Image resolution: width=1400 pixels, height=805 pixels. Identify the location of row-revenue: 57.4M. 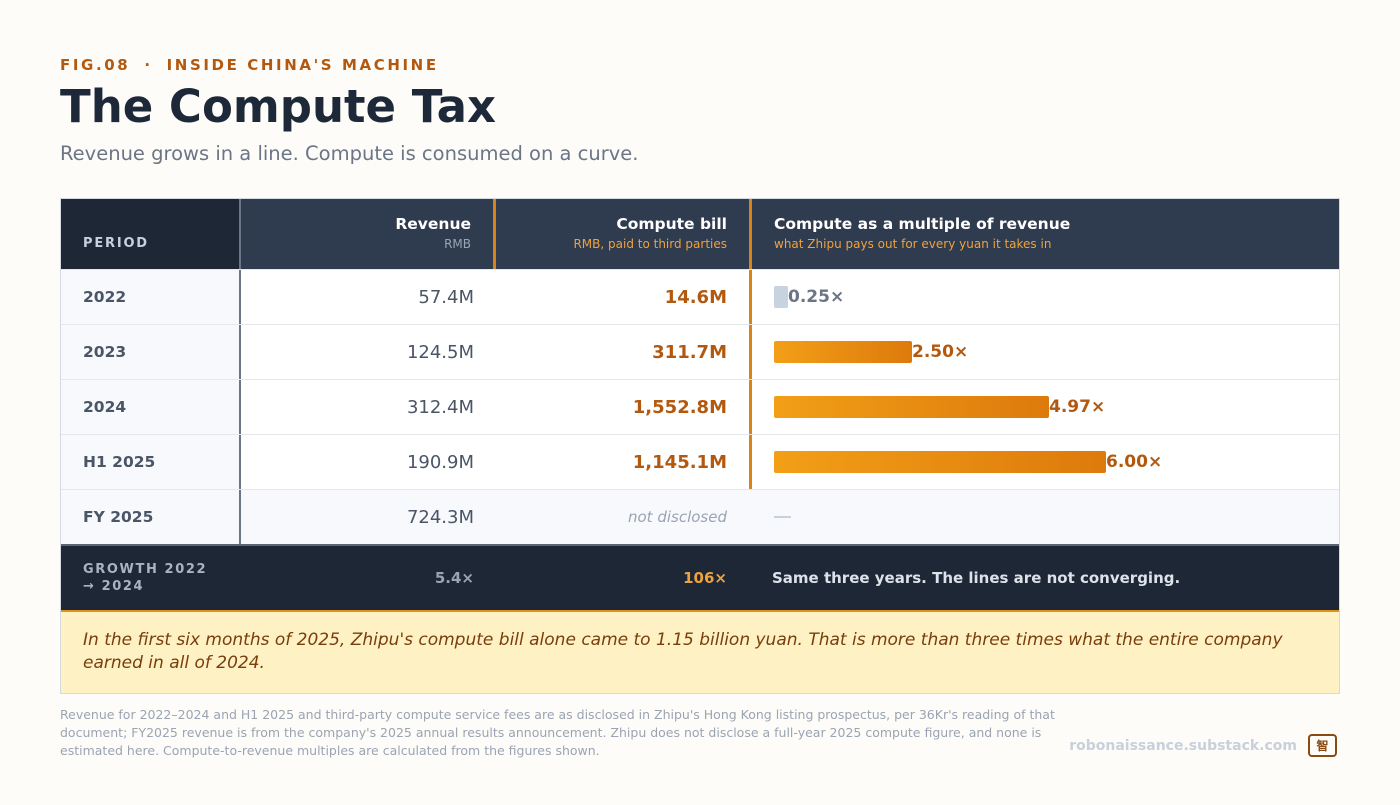
(446, 297).